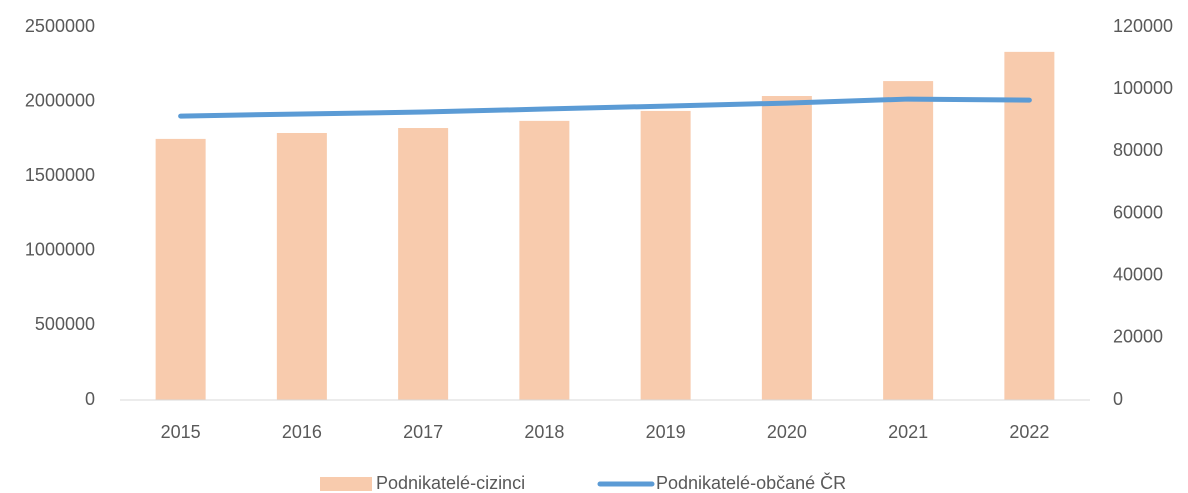 The image size is (1188, 493). I want to click on x-tick-label: 2021, so click(908, 432).